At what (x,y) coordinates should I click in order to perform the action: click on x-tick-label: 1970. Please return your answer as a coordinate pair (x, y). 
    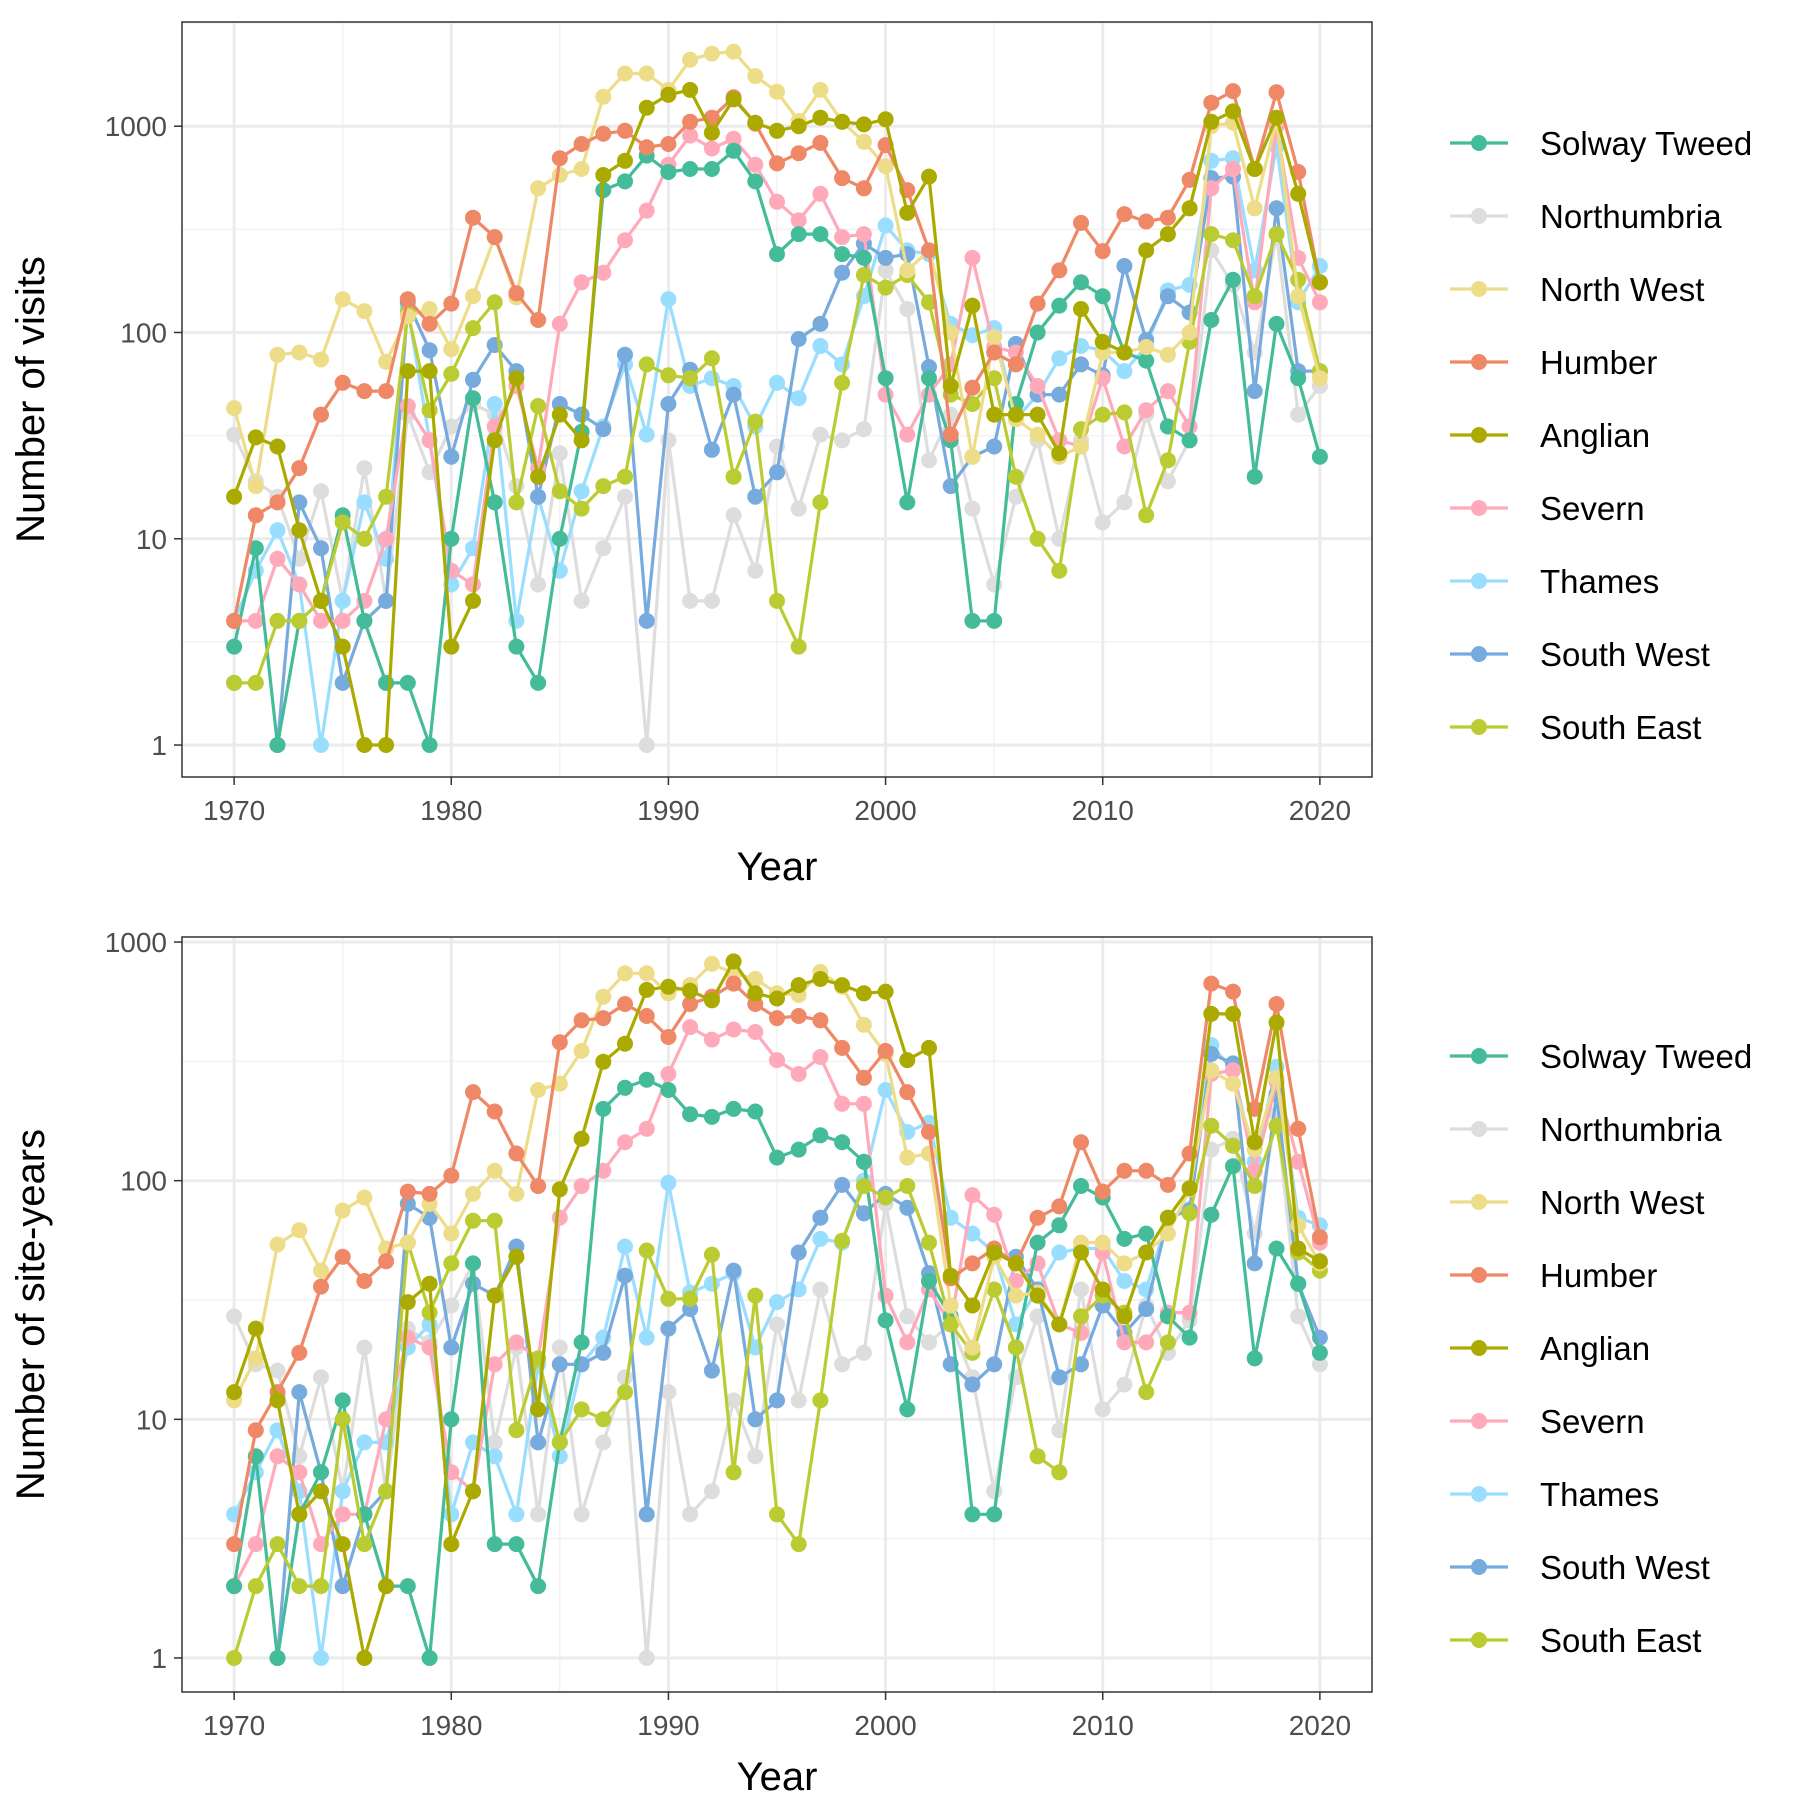
    Looking at the image, I should click on (234, 1725).